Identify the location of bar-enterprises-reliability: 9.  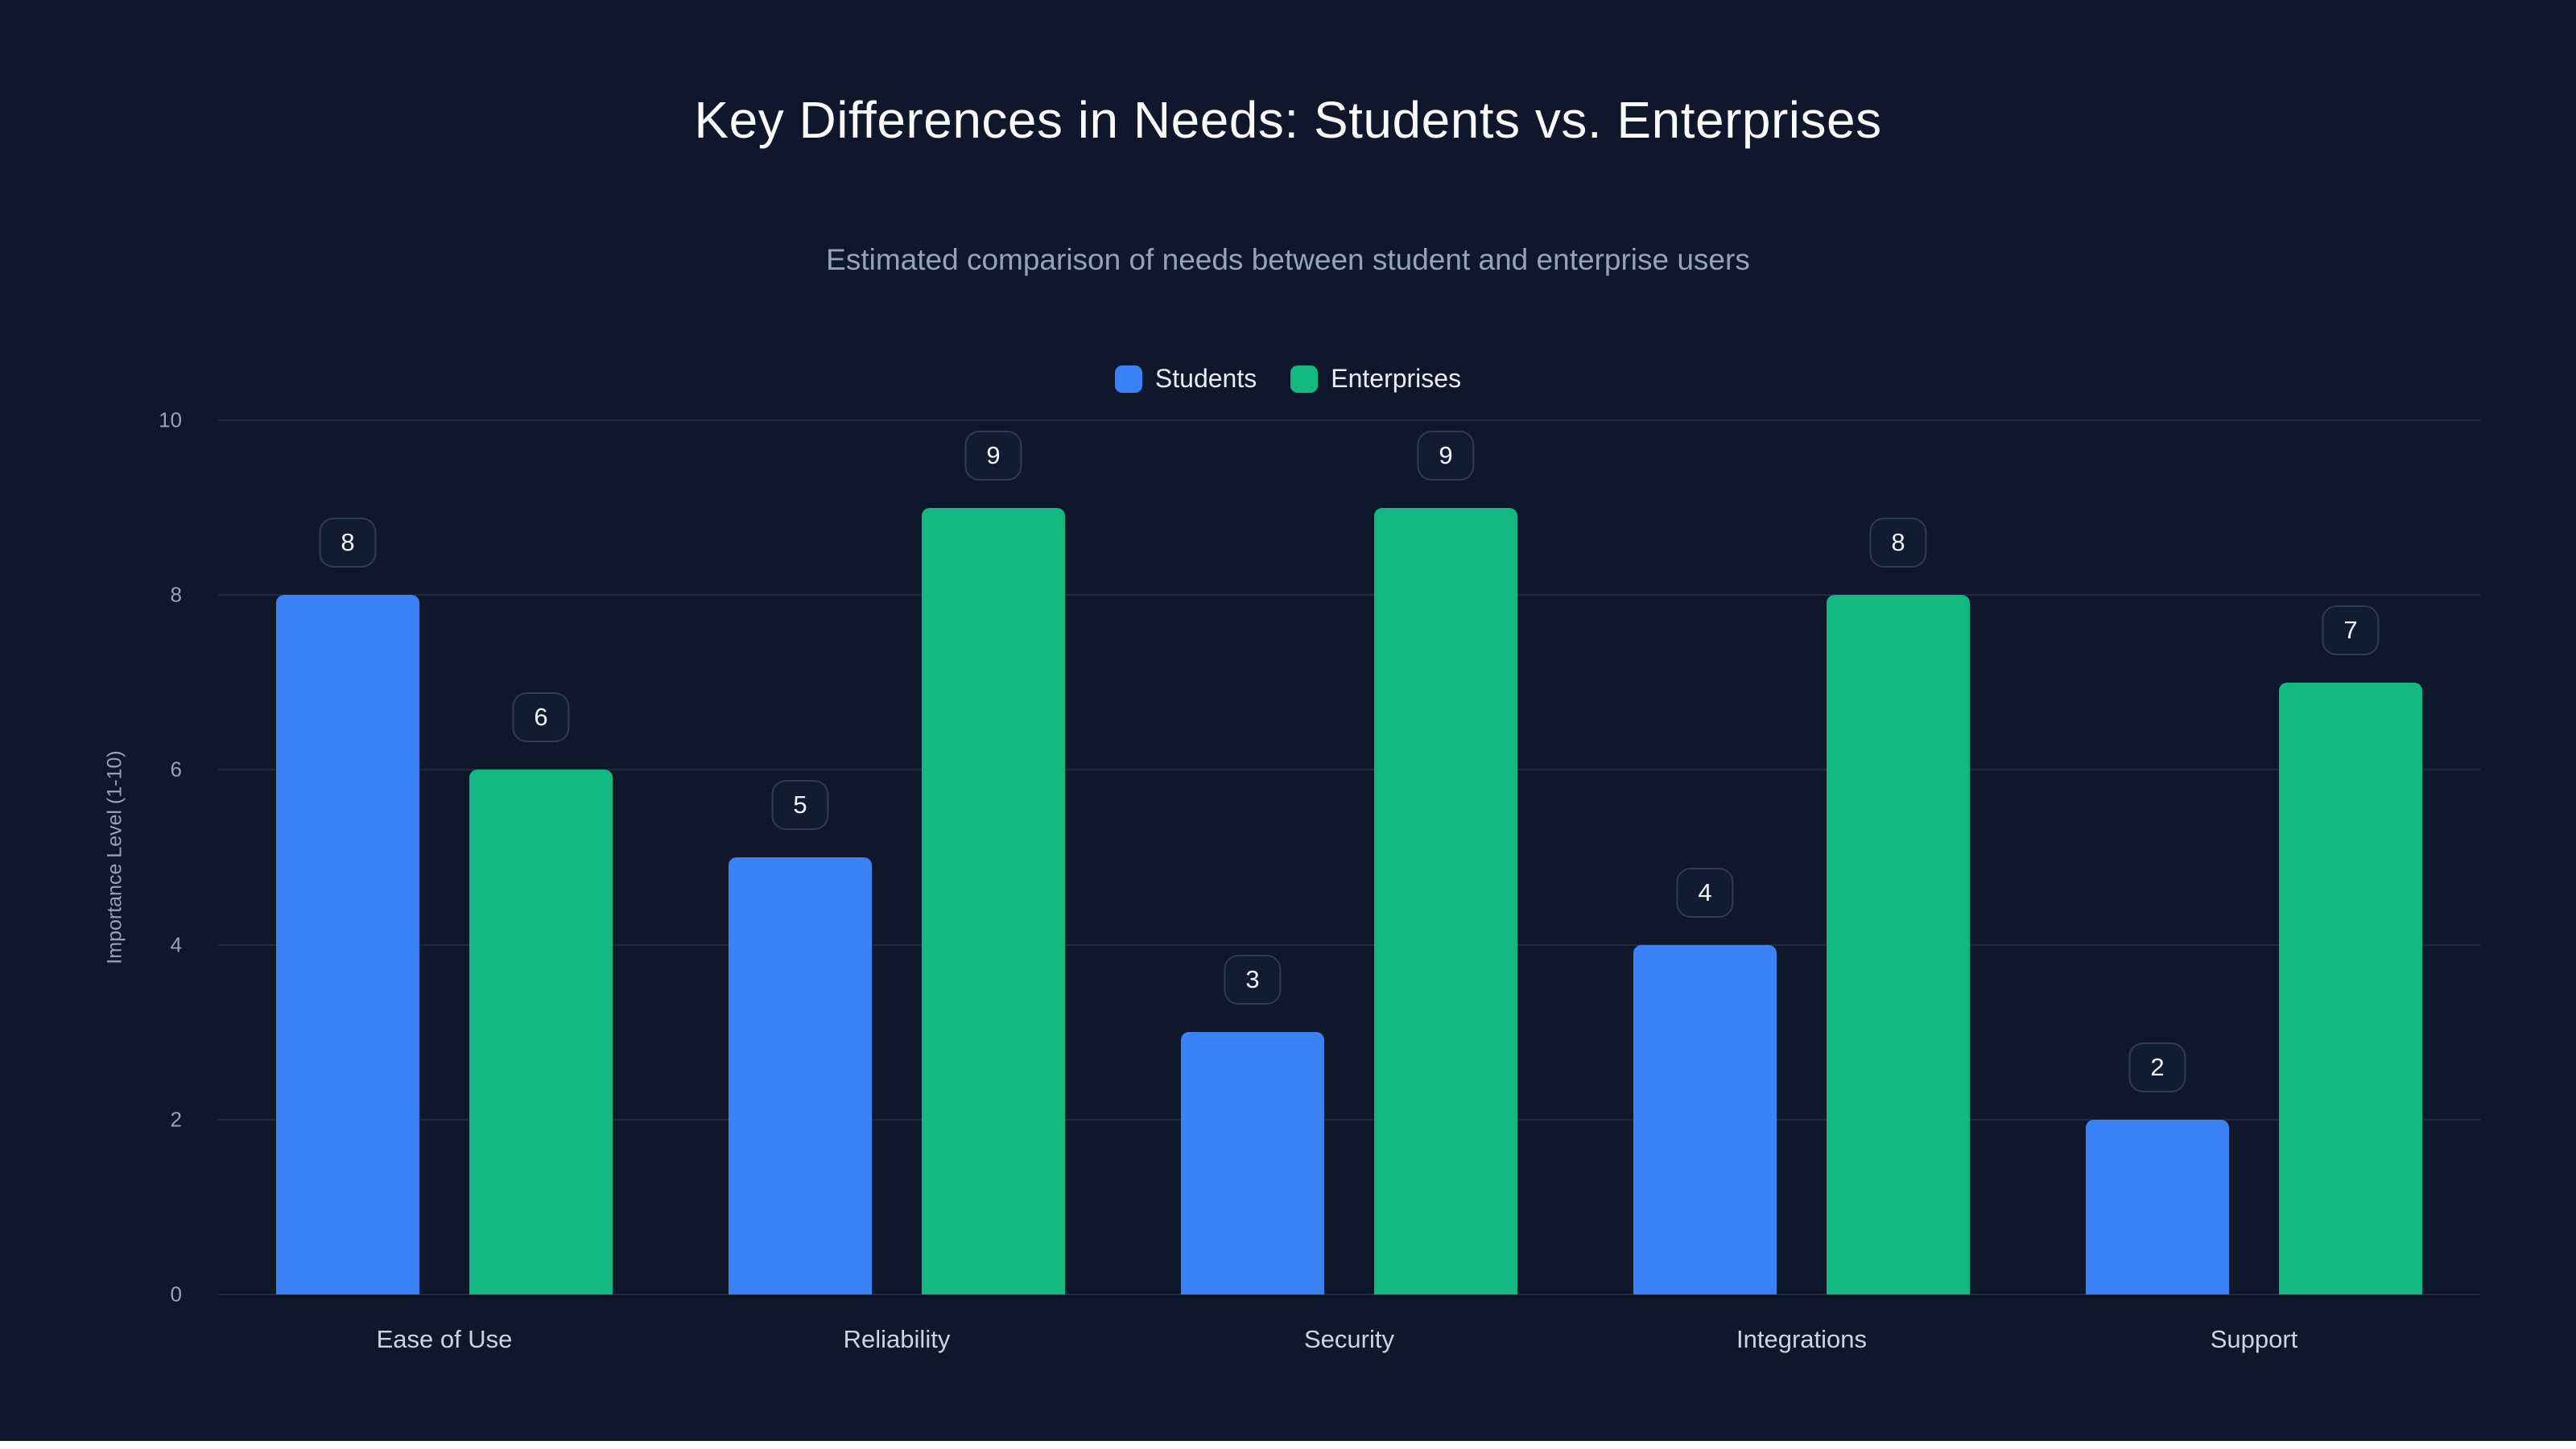
(993, 862).